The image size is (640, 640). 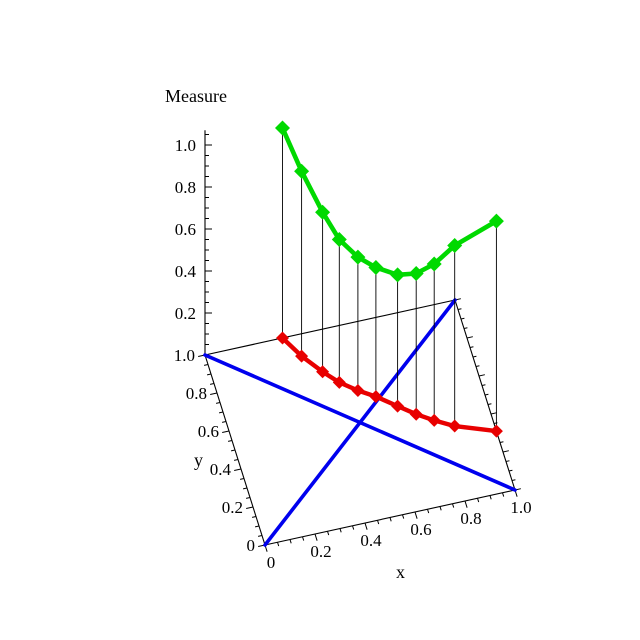 What do you see at coordinates (391, 520) in the screenshot?
I see `x-axis-ticks` at bounding box center [391, 520].